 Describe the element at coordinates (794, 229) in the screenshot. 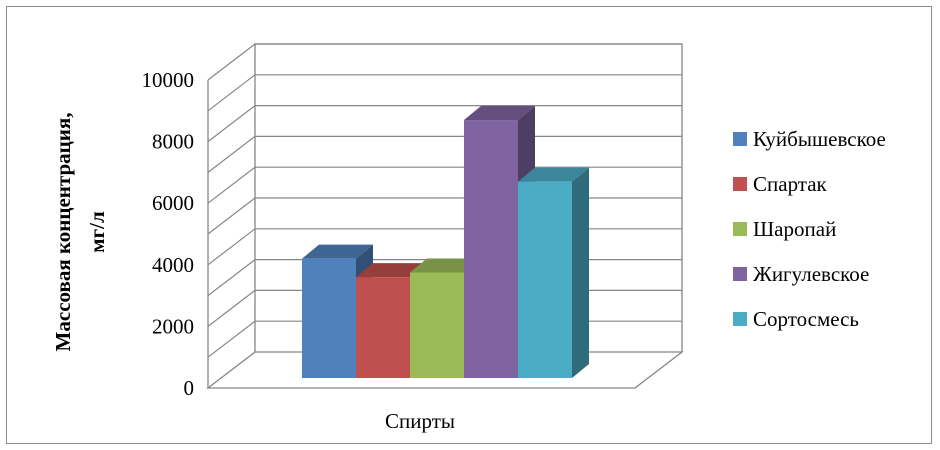

I see `legend-label: Шаропай` at that location.